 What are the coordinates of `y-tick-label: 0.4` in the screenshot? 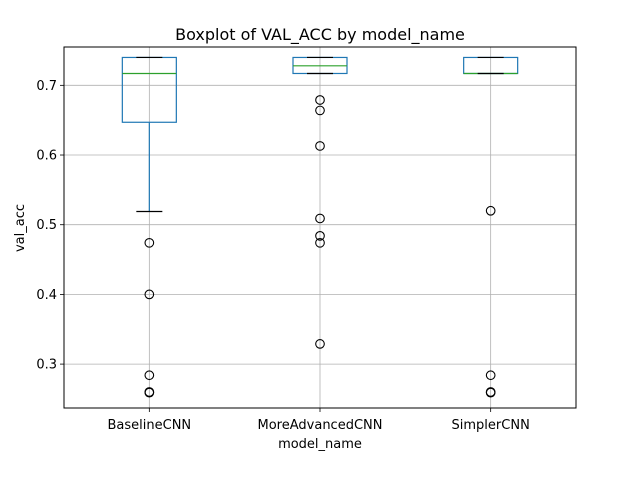 It's located at (46, 295).